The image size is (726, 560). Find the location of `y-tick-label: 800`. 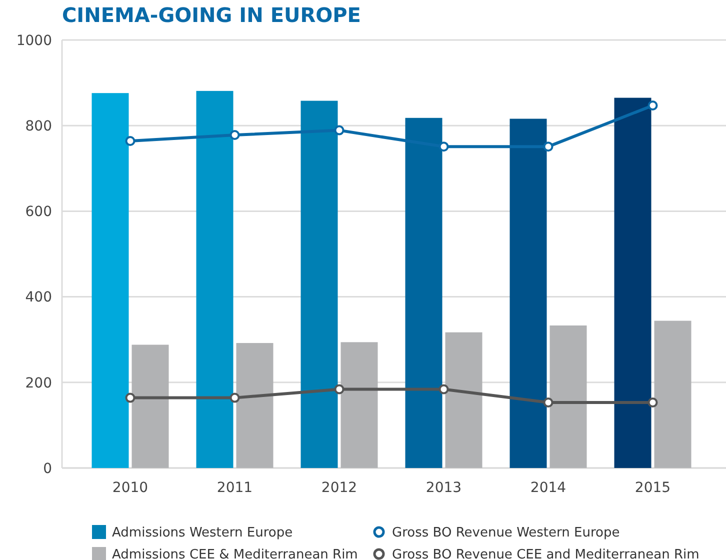

y-tick-label: 800 is located at coordinates (38, 126).